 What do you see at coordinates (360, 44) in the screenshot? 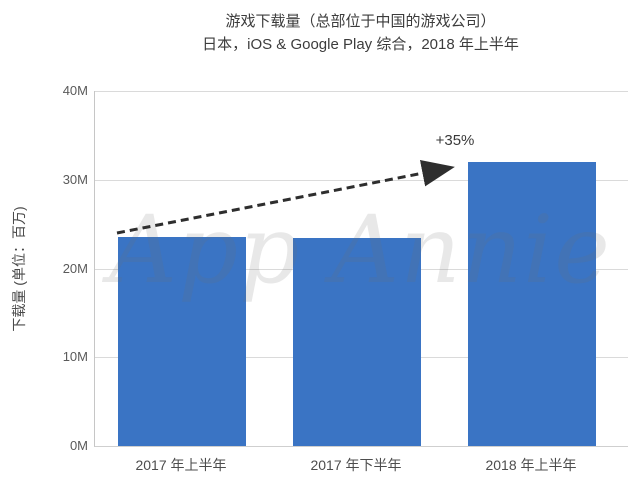
I see `chart-subtitle: 日本，iOS & Google Play 综合，2018 年上半年` at bounding box center [360, 44].